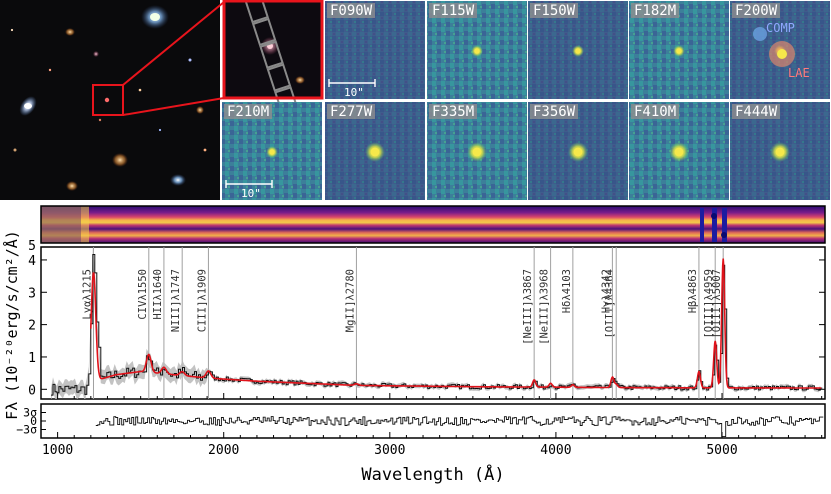  Describe the element at coordinates (554, 11) in the screenshot. I see `filter-label: F150W` at that location.